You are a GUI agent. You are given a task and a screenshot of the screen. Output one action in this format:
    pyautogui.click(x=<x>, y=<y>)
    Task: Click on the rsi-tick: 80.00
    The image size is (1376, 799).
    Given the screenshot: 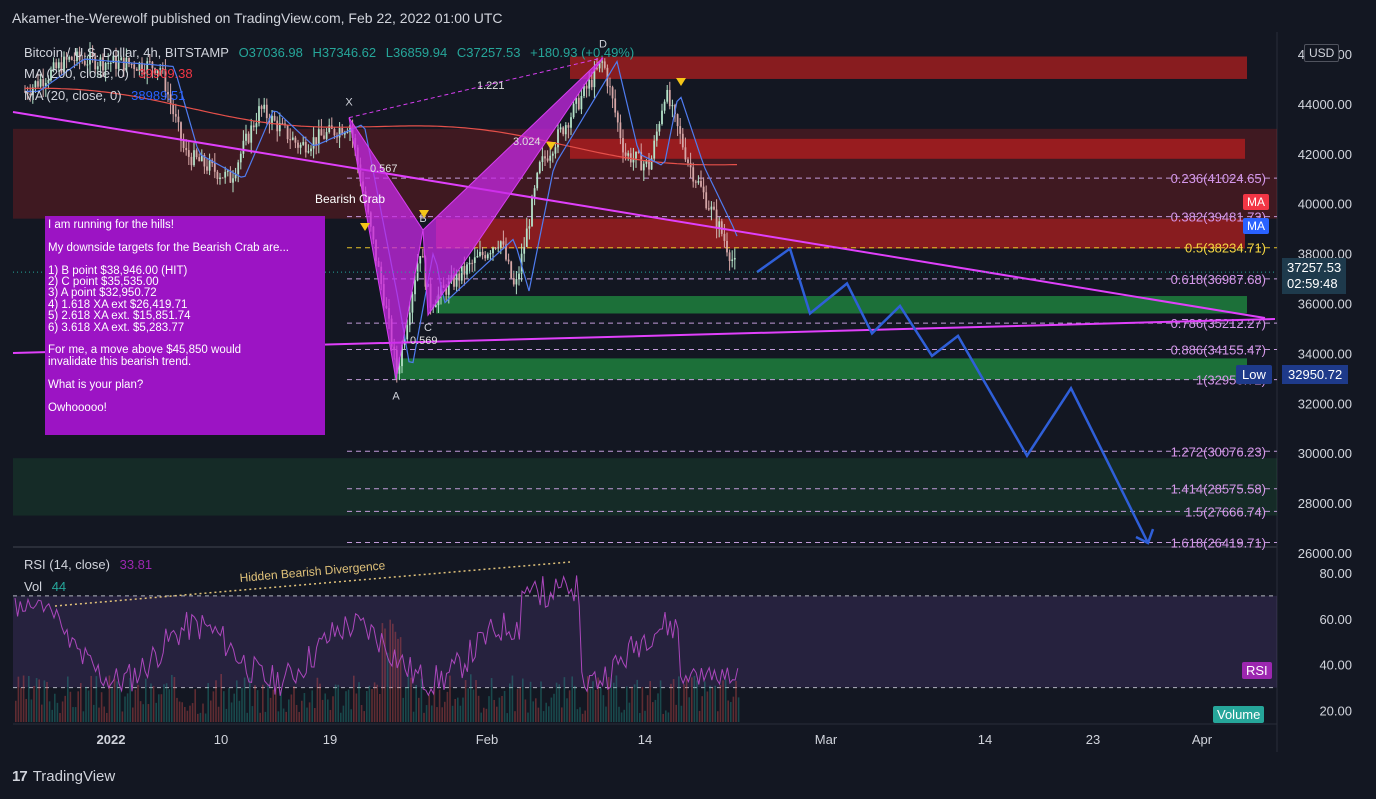 What is the action you would take?
    pyautogui.click(x=1335, y=573)
    